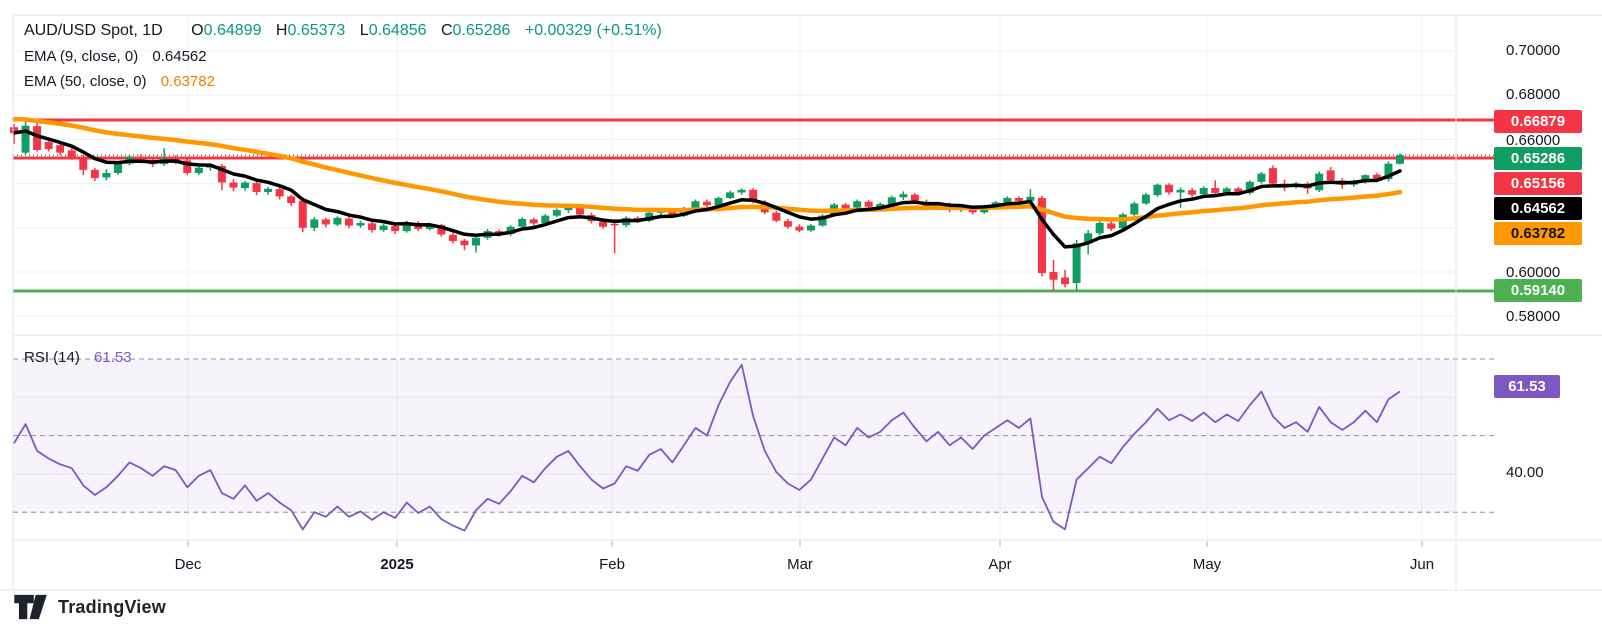 This screenshot has width=1602, height=644. What do you see at coordinates (1538, 158) in the screenshot?
I see `last-price-badge: 0.65286` at bounding box center [1538, 158].